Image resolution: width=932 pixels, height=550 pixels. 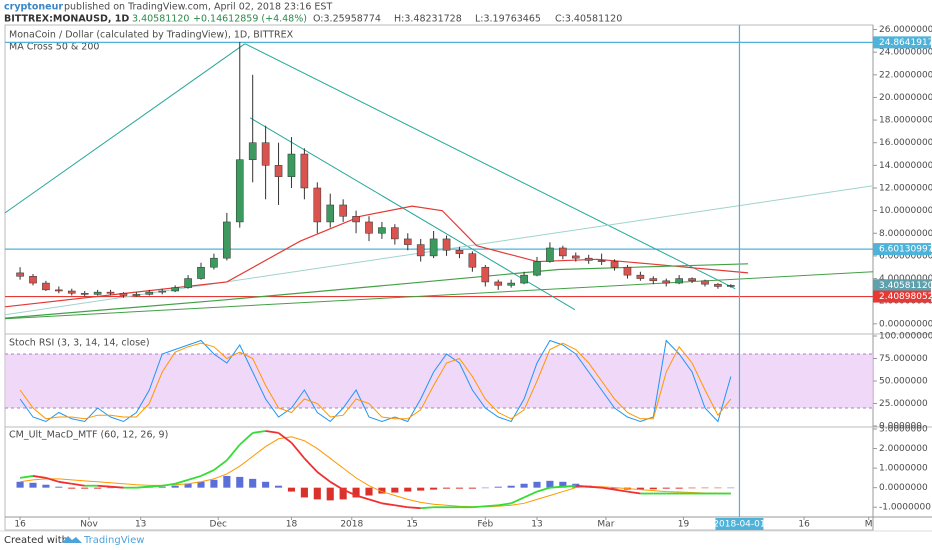 What do you see at coordinates (905, 279) in the screenshot?
I see `y-tick-label: 4.00000000` at bounding box center [905, 279].